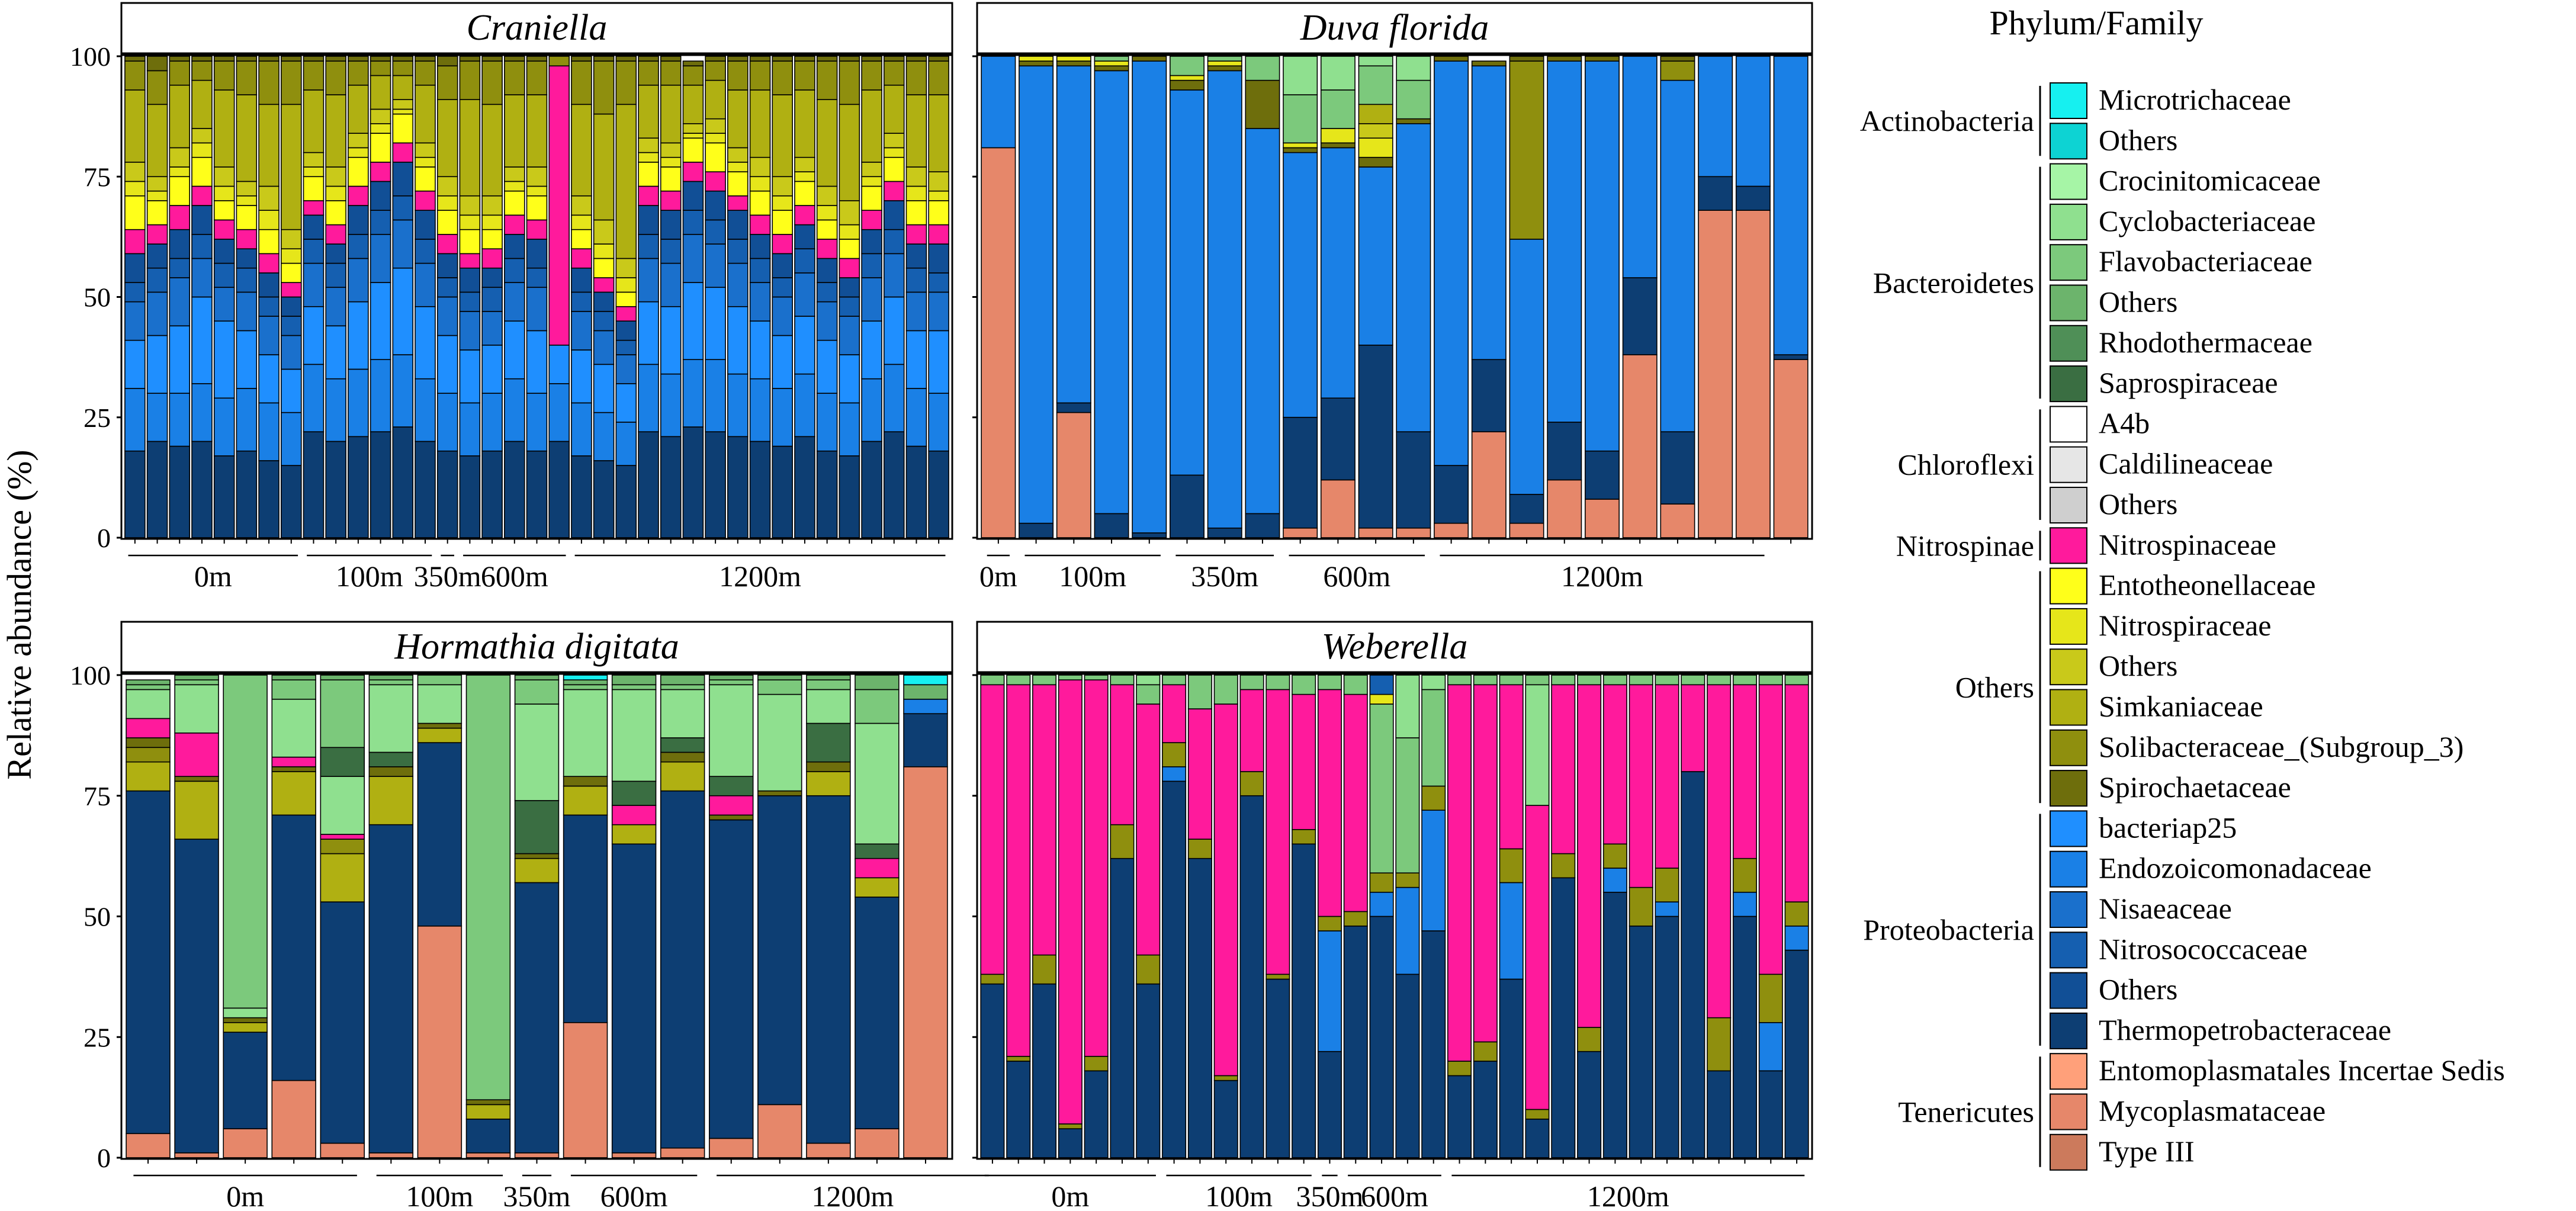 This screenshot has width=2576, height=1211. Describe the element at coordinates (2138, 665) in the screenshot. I see `legend-entry: Others` at that location.